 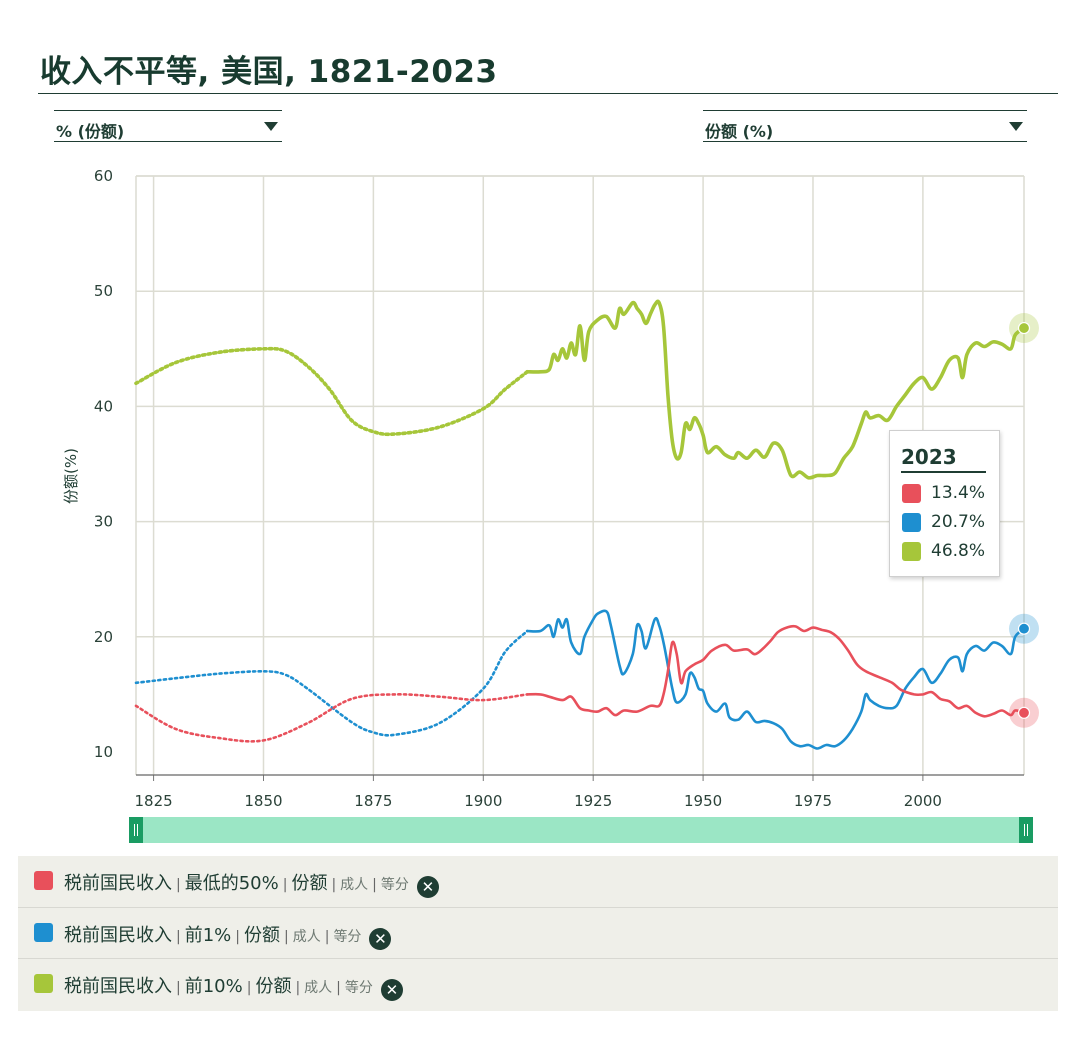 I want to click on tooltip-value: 13.4%, so click(x=958, y=493).